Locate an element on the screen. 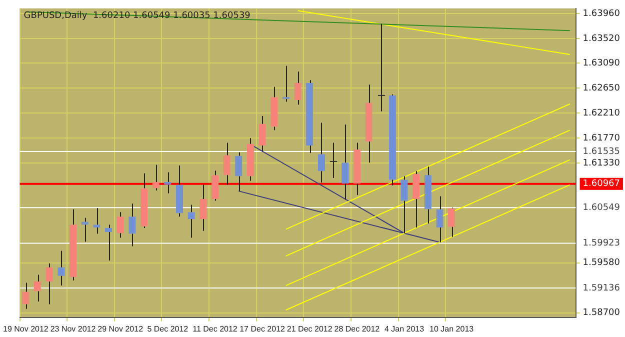 The width and height of the screenshot is (625, 337). x-tick-label: 10 Jan 2013 is located at coordinates (452, 329).